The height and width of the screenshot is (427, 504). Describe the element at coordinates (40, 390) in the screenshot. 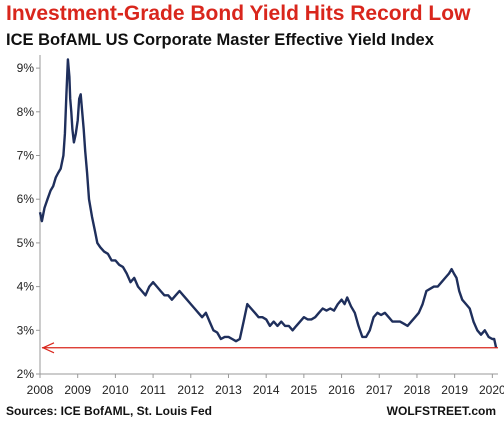

I see `x-tick-label: 2008` at that location.